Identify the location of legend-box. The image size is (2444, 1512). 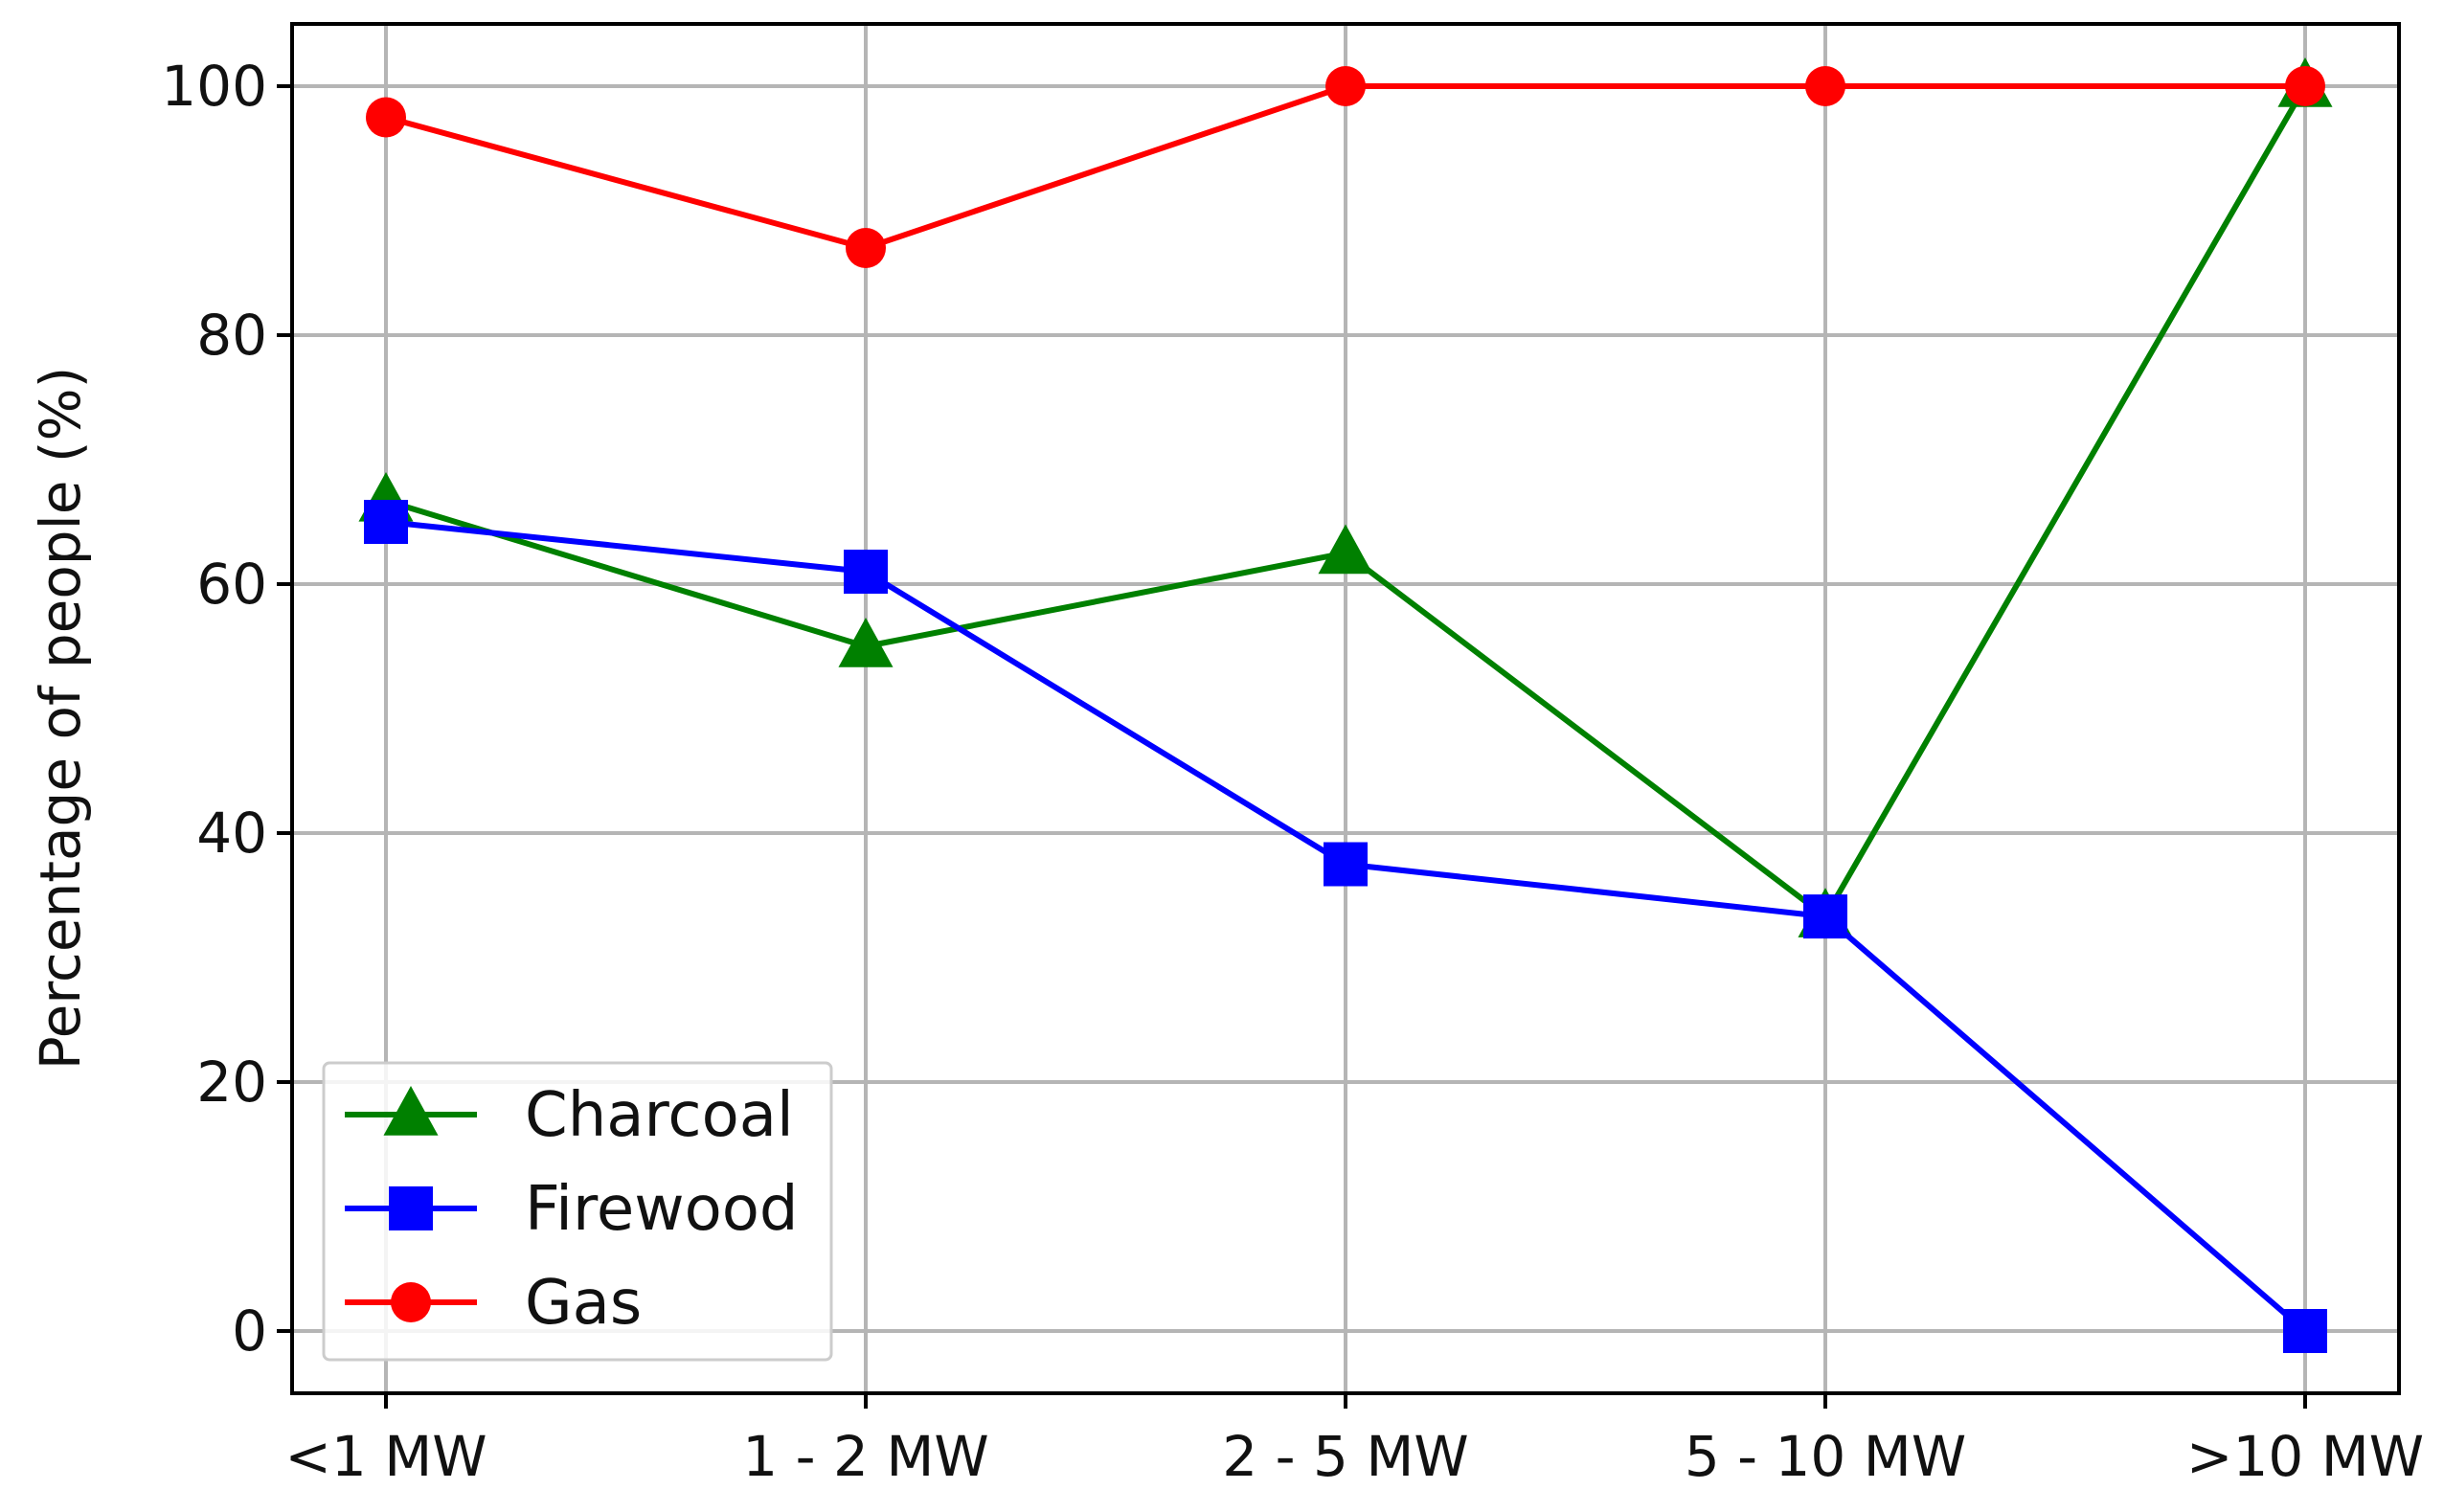
(577, 1211).